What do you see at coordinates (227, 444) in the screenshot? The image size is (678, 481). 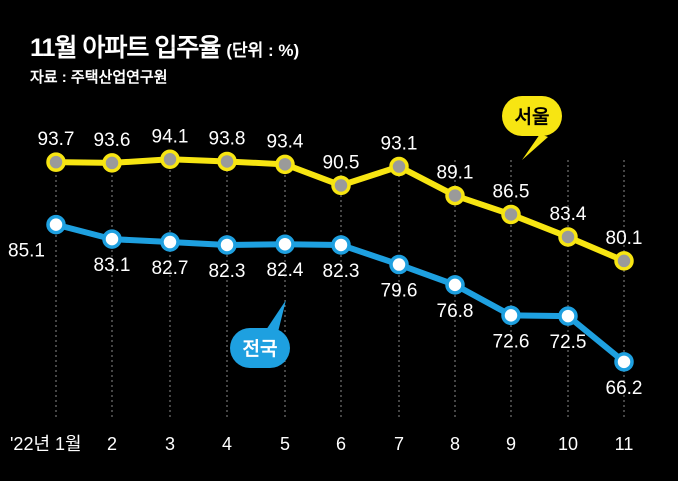 I see `x-tick-label: 4` at bounding box center [227, 444].